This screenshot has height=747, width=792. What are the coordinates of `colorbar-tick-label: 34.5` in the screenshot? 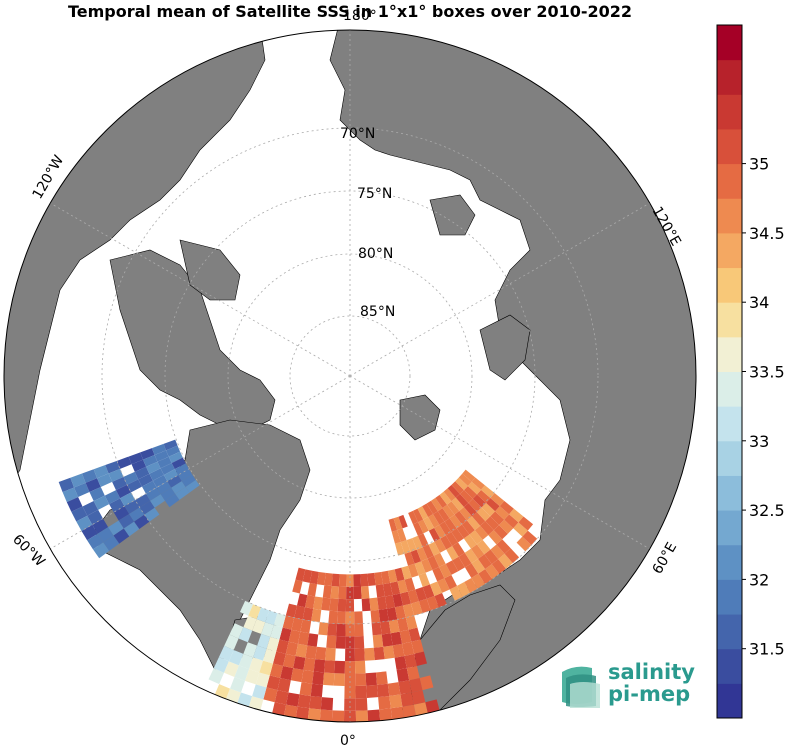 It's located at (767, 233).